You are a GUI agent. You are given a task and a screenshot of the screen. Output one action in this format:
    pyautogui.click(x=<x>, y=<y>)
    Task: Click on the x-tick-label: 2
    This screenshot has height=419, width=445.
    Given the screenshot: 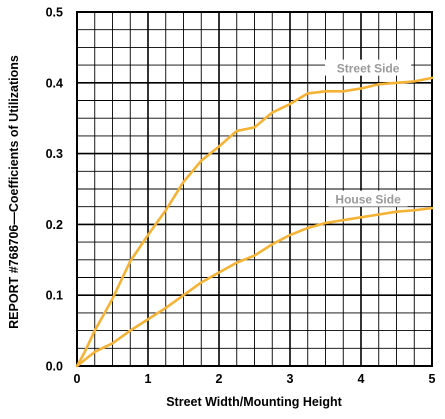 What is the action you would take?
    pyautogui.click(x=219, y=379)
    